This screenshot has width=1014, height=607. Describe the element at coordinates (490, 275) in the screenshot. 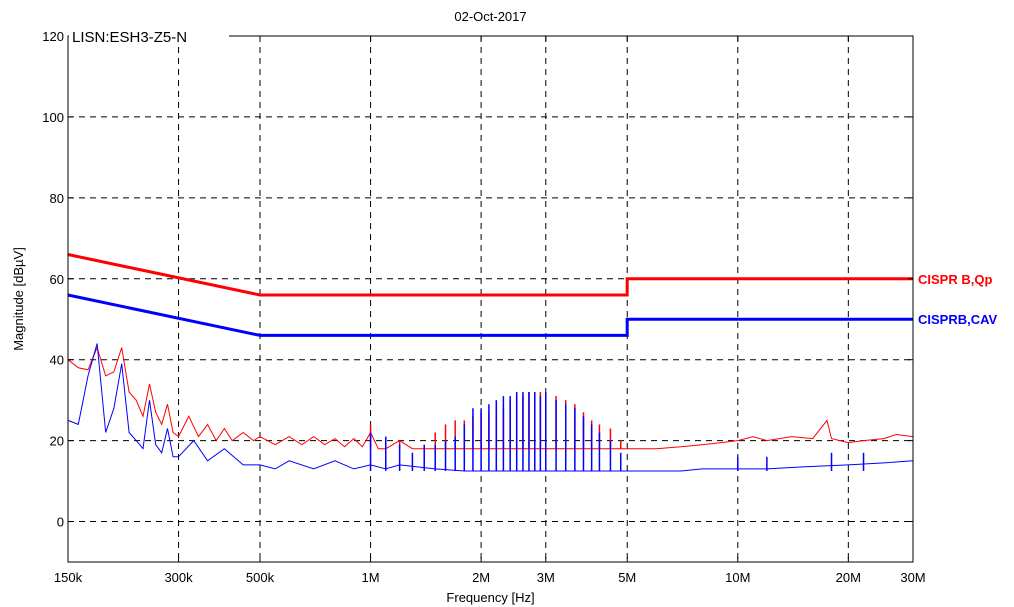

I see `qp-limit-line` at that location.